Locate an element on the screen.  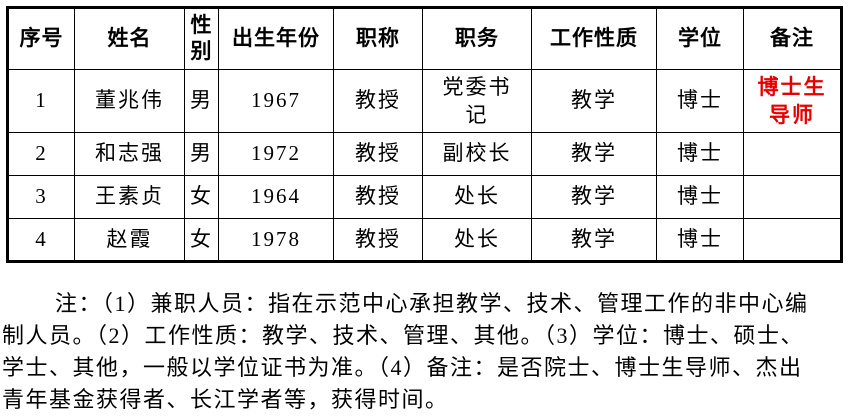
cell-position: 副校长 is located at coordinates (477, 154).